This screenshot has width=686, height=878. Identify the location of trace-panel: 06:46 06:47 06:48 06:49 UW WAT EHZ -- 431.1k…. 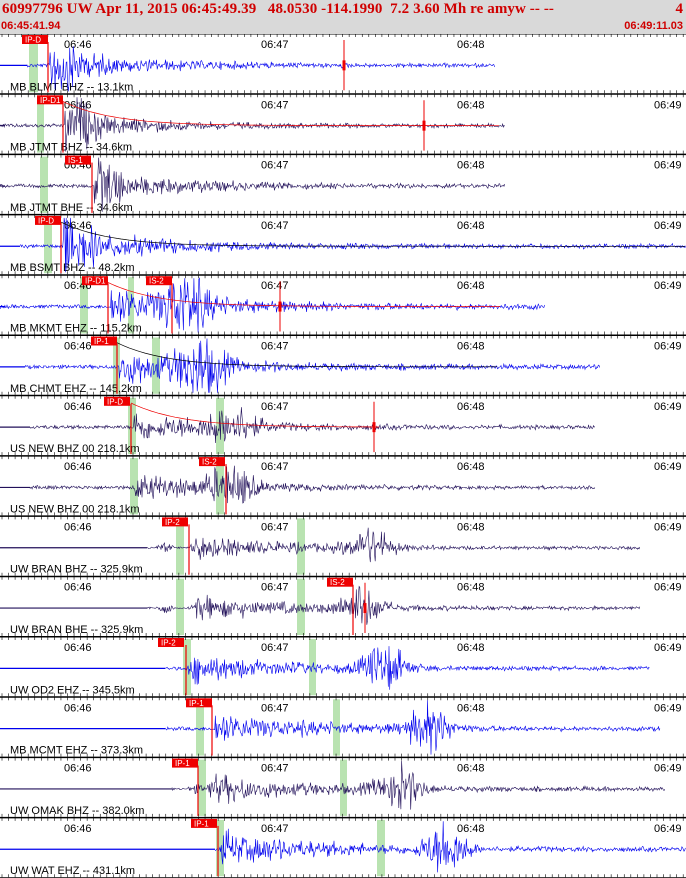
(343, 847).